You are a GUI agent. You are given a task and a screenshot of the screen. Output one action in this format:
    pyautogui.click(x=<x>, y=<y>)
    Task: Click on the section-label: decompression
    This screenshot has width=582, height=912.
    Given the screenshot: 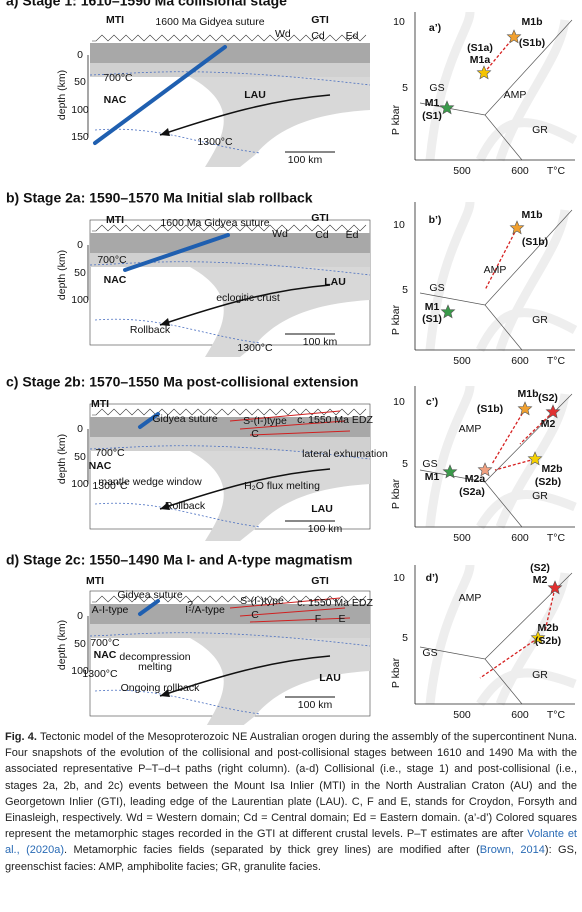 What is the action you would take?
    pyautogui.click(x=154, y=657)
    